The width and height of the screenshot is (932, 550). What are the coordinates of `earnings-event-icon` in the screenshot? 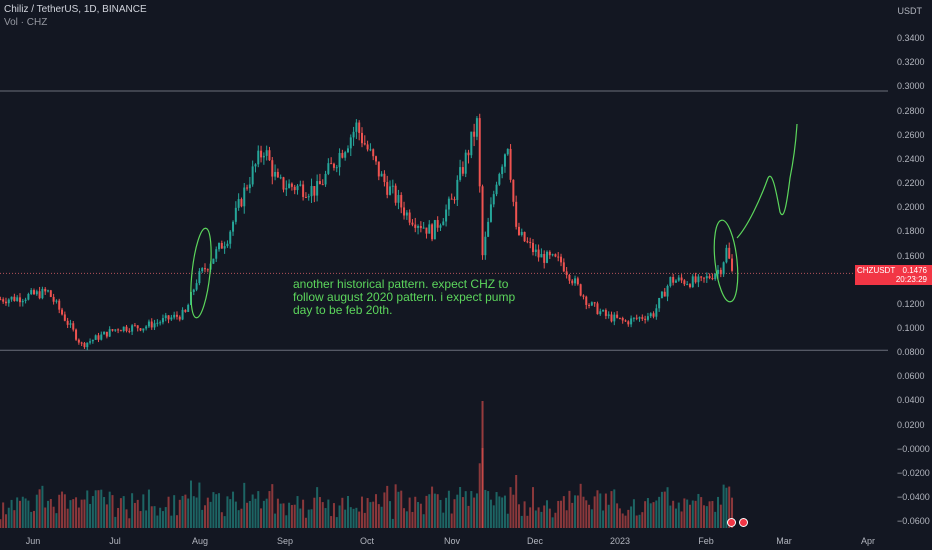 It's located at (731, 522).